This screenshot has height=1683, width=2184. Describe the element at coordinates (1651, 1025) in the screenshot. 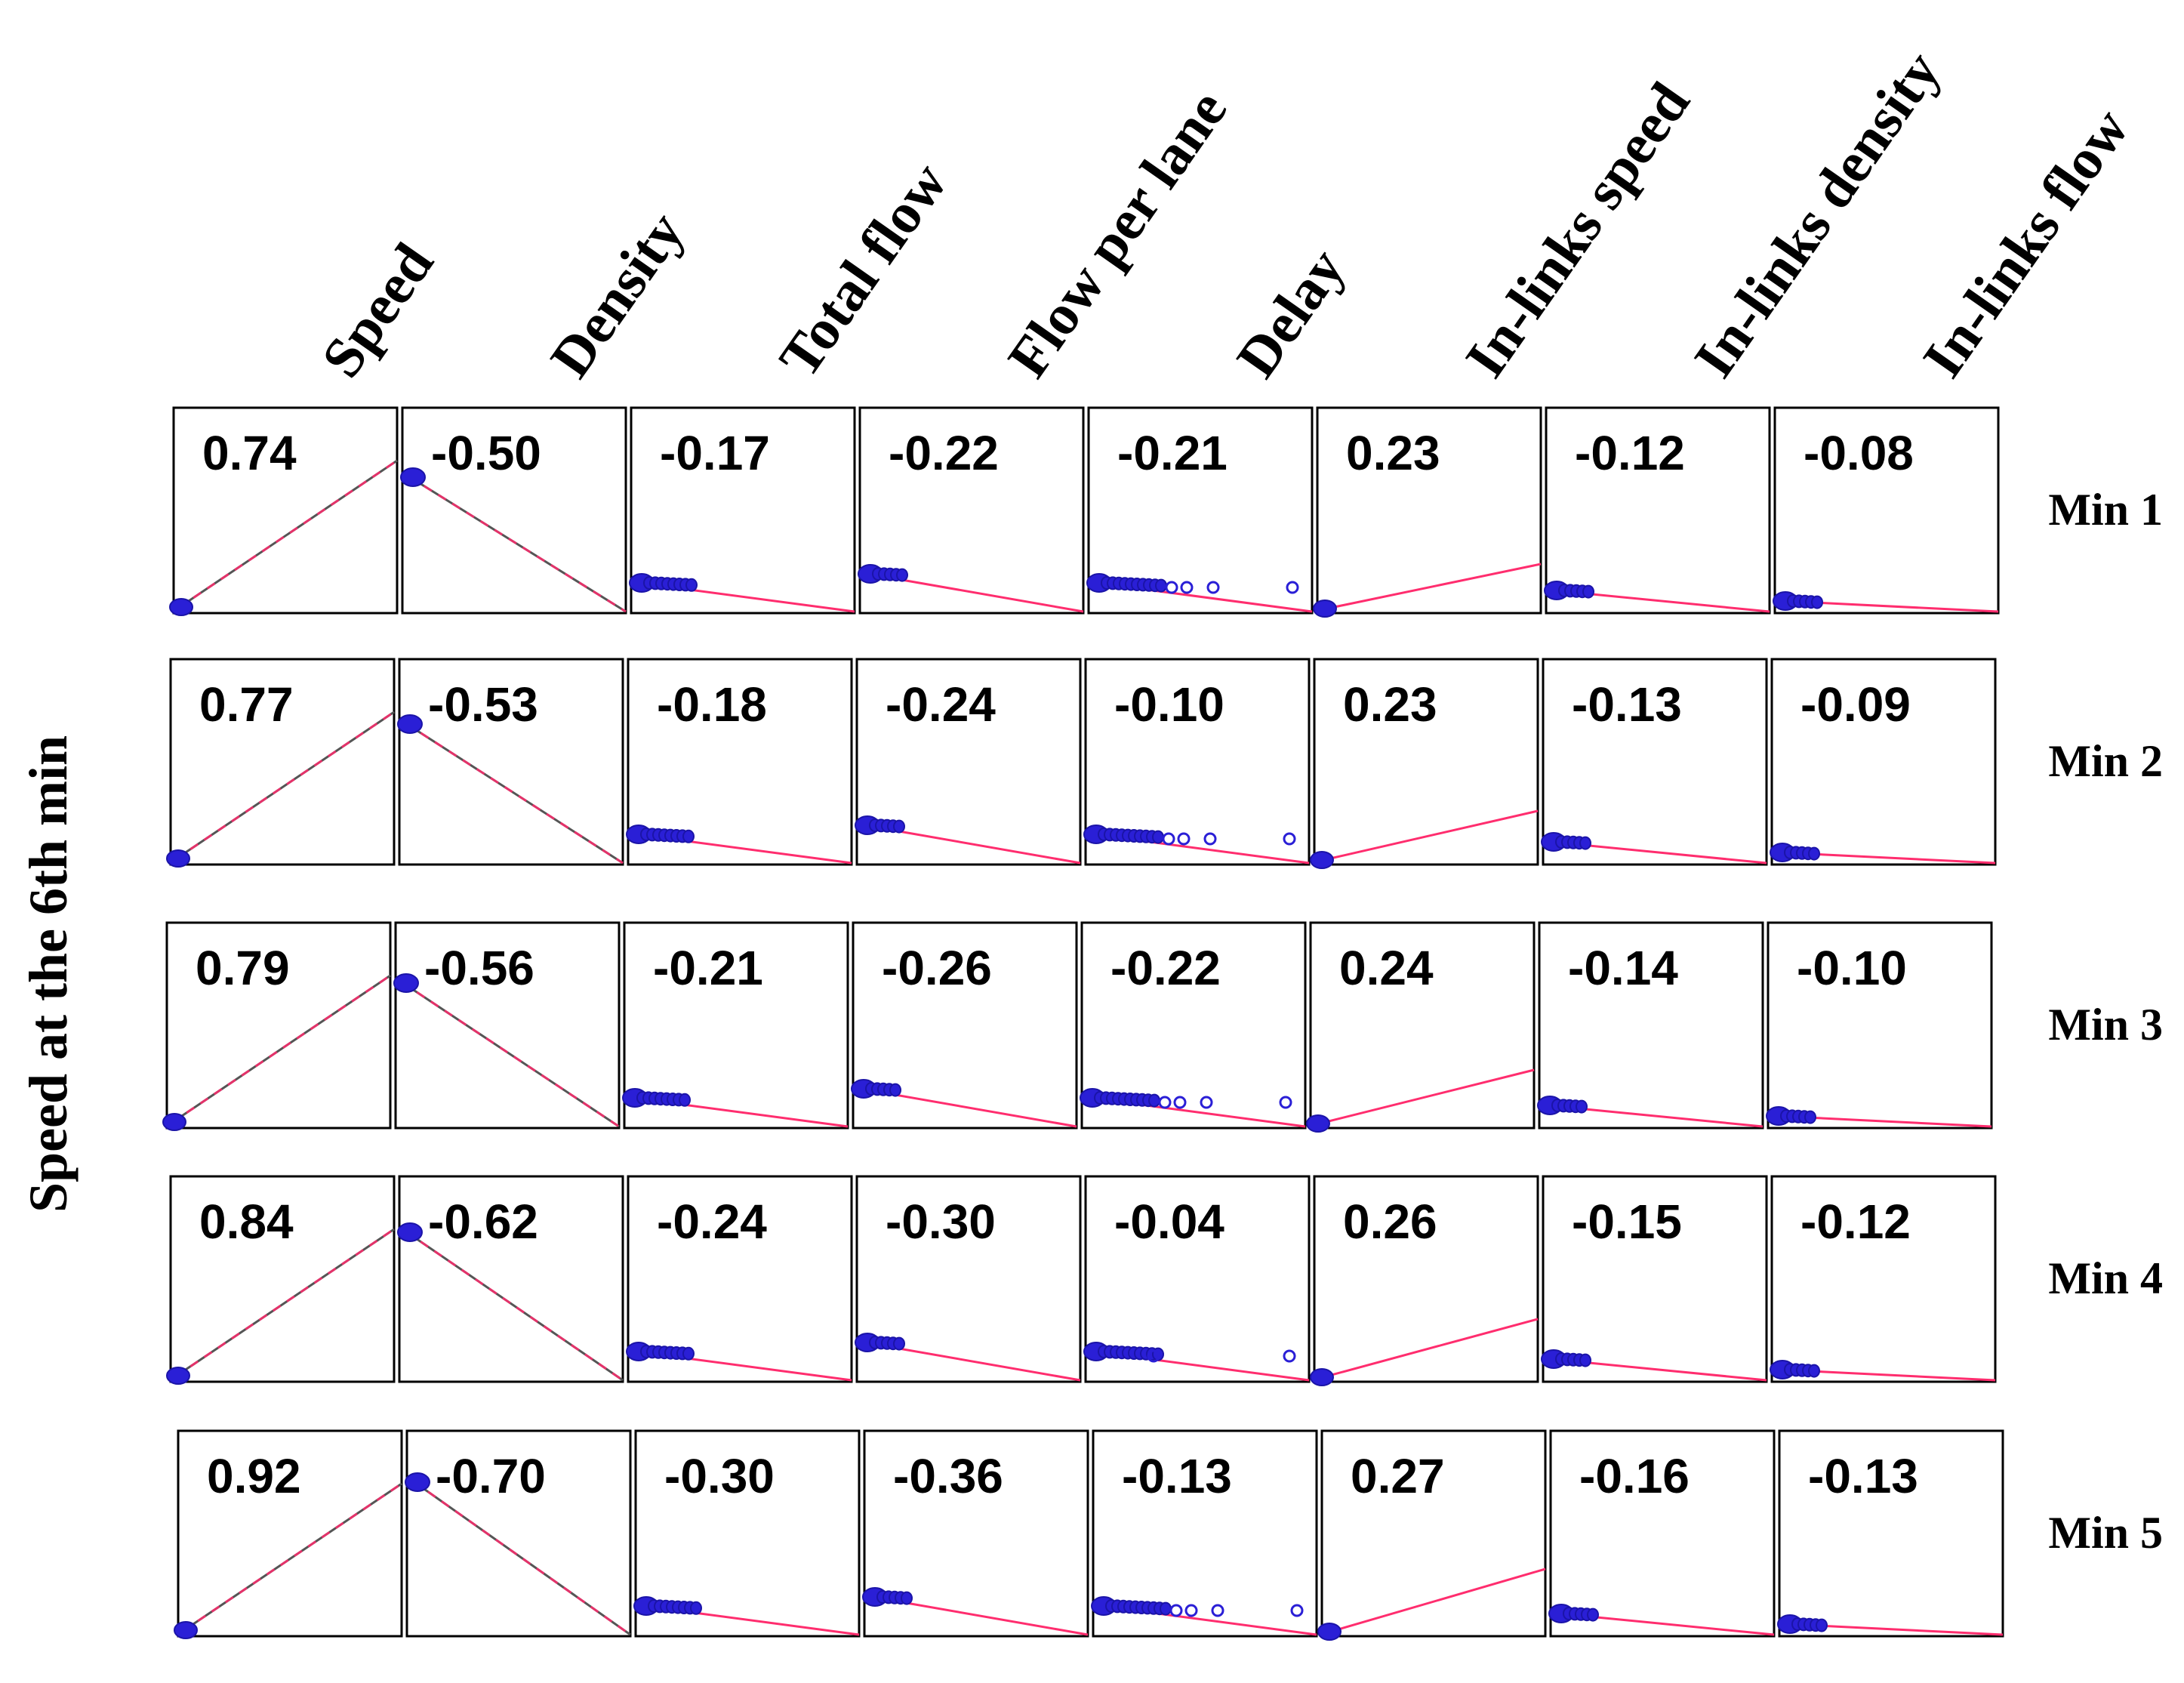

I see `cell: -0.14` at that location.